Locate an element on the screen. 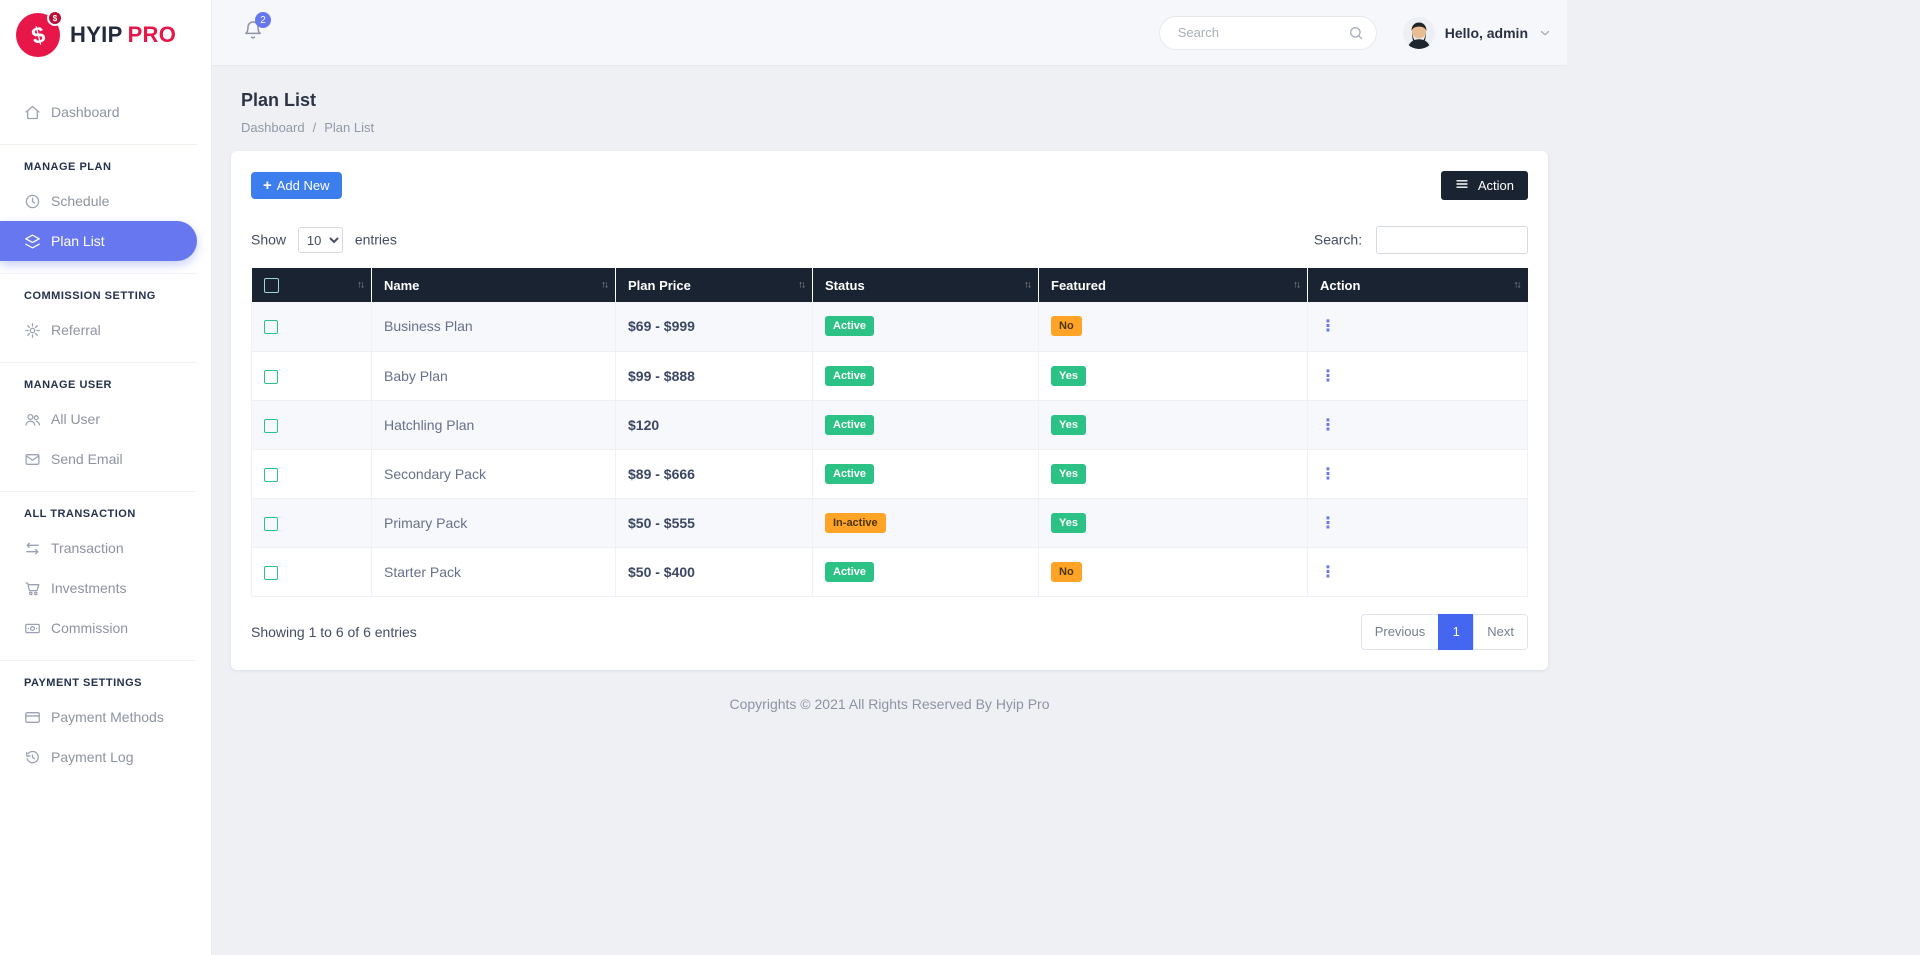 This screenshot has height=955, width=1920. sidebar-item-investments: Investments is located at coordinates (98, 588).